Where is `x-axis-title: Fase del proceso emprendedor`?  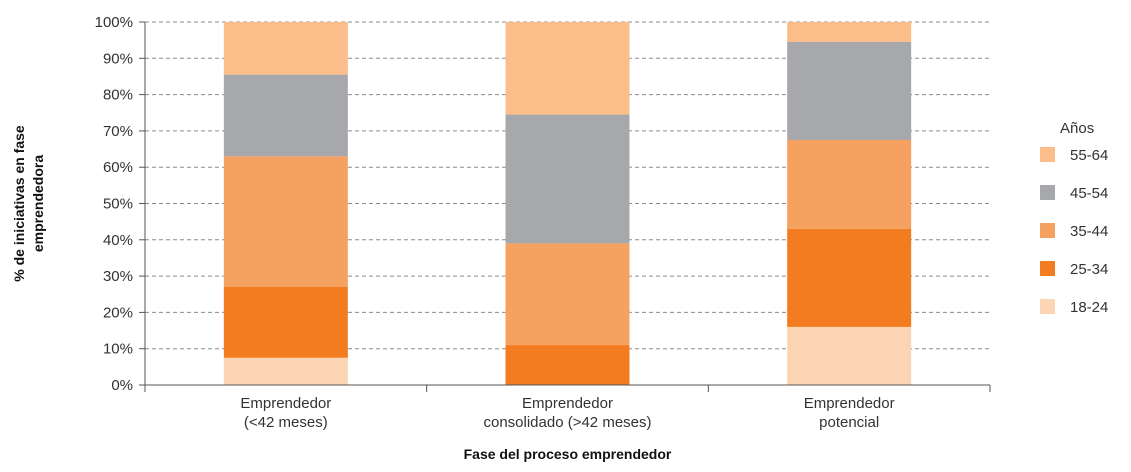 x-axis-title: Fase del proceso emprendedor is located at coordinates (568, 454).